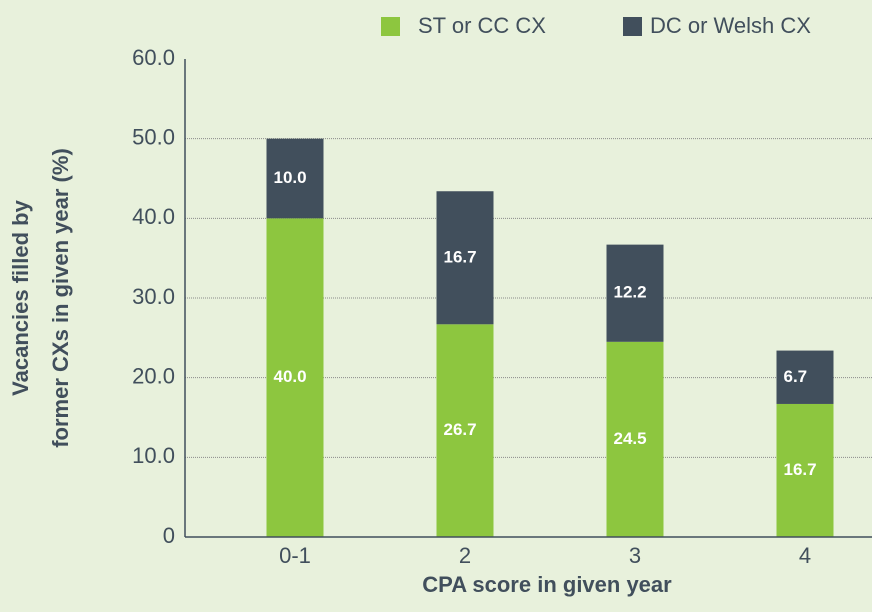  What do you see at coordinates (153, 216) in the screenshot?
I see `y-tick-label: 40.0` at bounding box center [153, 216].